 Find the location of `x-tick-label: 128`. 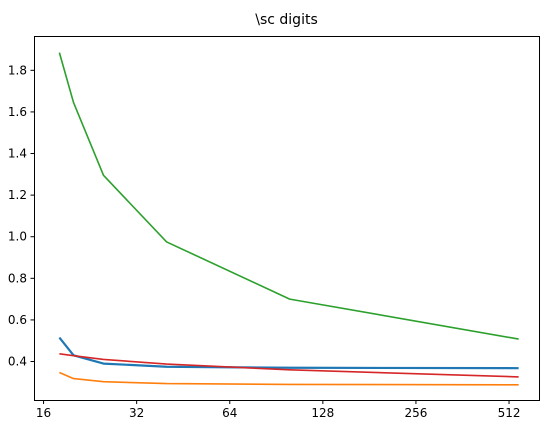

x-tick-label: 128 is located at coordinates (322, 413).